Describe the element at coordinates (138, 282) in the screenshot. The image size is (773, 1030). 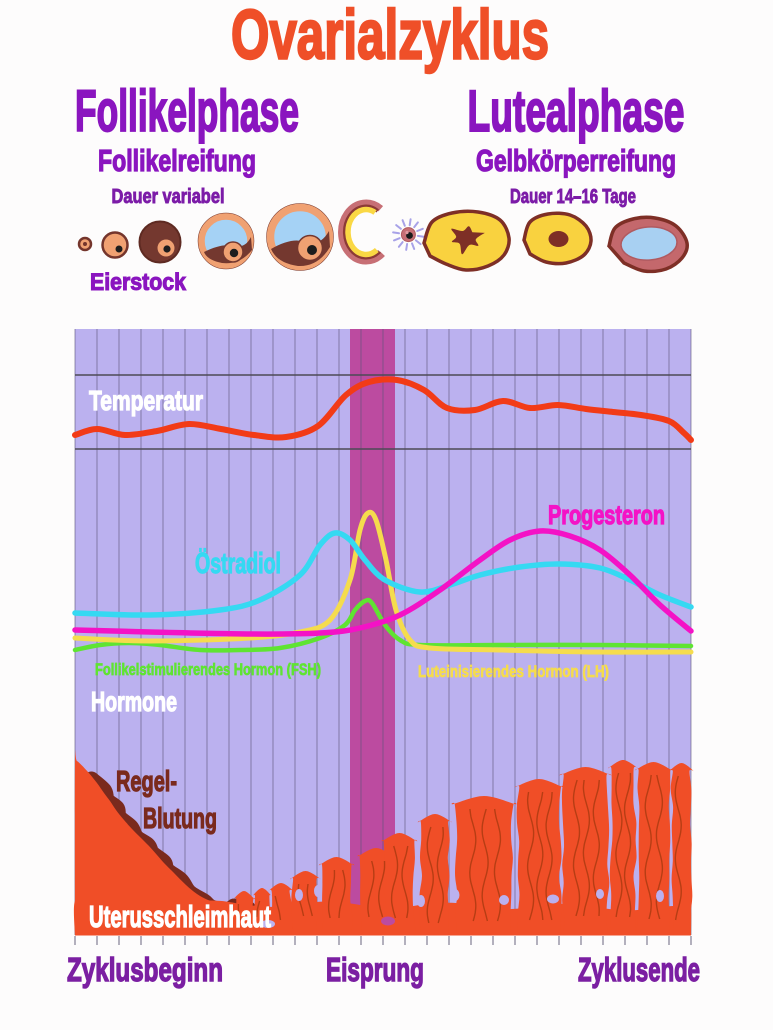
I see `svg-text: Eierstock` at that location.